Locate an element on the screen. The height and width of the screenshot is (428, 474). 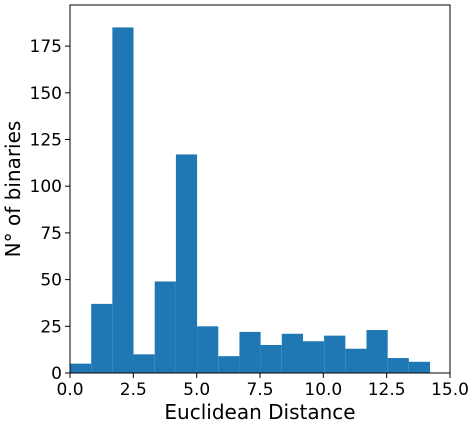
x-tick-label: 5.0 is located at coordinates (196, 390).